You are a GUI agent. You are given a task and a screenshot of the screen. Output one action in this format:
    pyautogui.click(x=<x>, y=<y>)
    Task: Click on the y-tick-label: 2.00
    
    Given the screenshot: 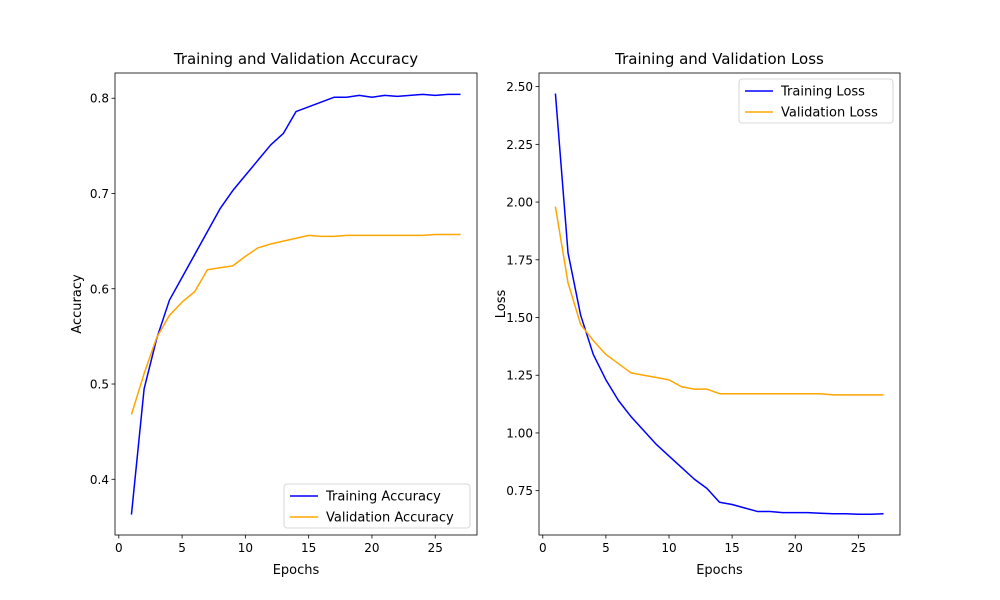 What is the action you would take?
    pyautogui.click(x=519, y=203)
    